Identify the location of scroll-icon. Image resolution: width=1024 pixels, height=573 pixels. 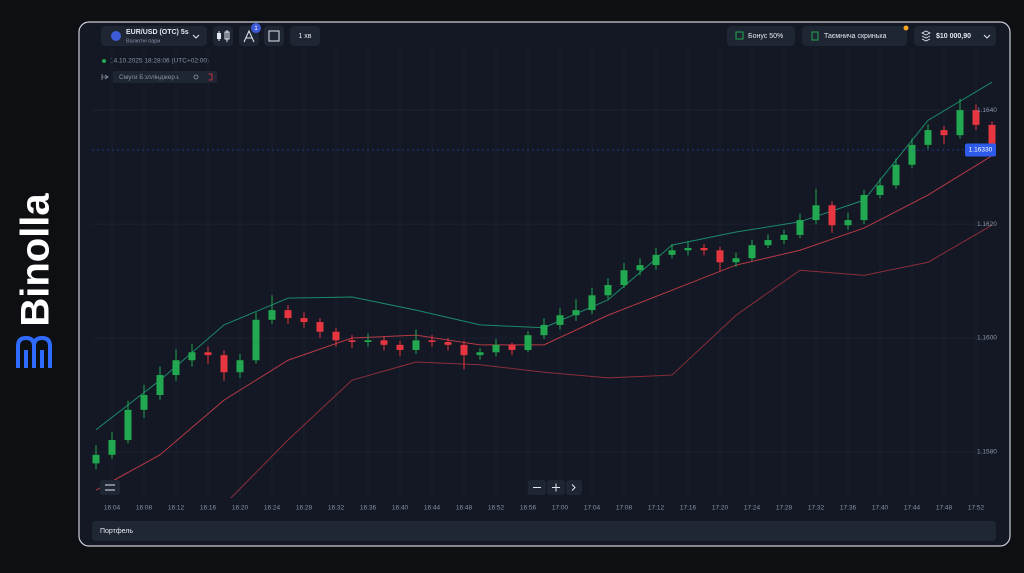
(573, 487).